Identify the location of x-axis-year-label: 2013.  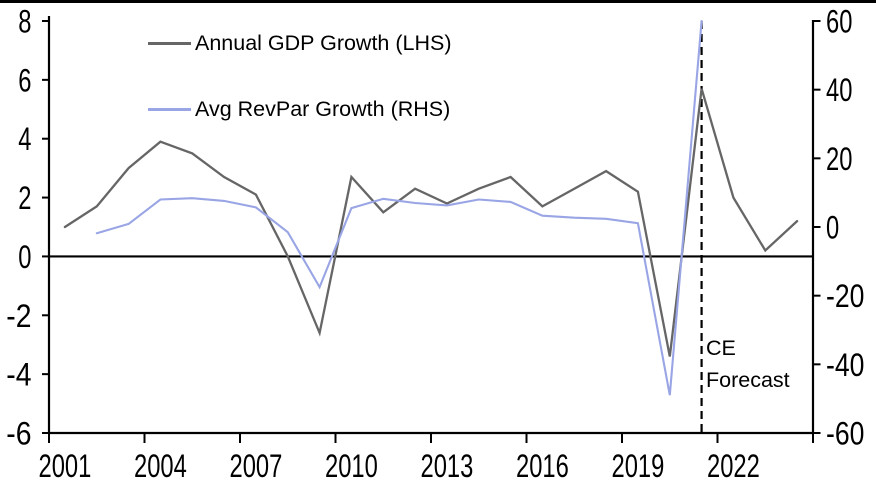
(447, 465).